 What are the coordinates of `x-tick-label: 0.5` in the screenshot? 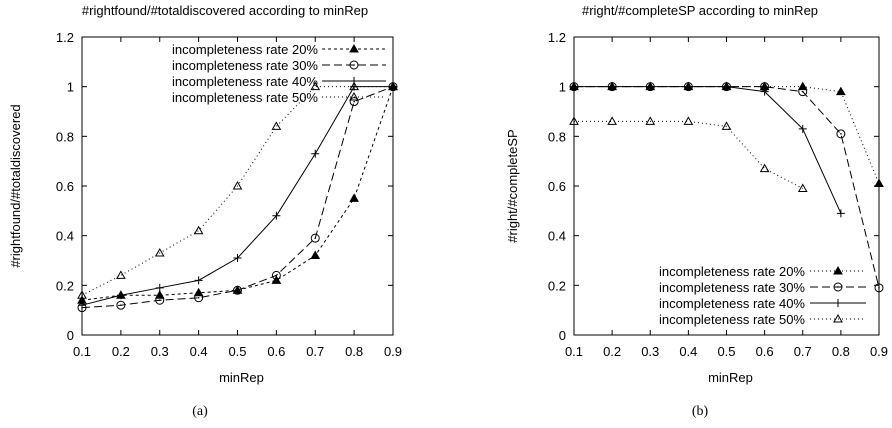 It's located at (237, 351).